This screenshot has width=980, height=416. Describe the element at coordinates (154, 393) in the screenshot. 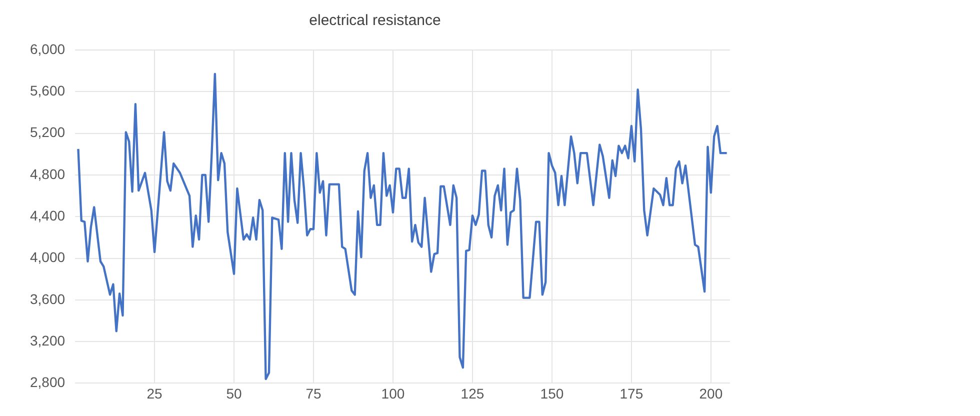

I see `x-tick-label: 25` at that location.